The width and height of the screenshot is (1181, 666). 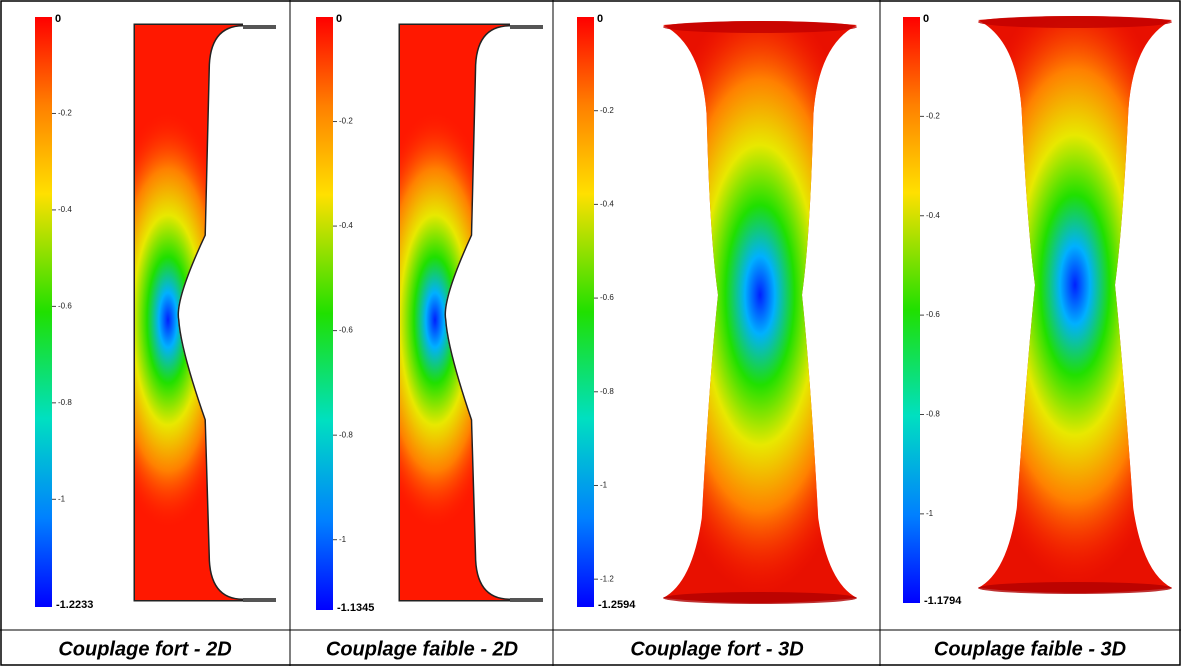 What do you see at coordinates (1030, 649) in the screenshot?
I see `caption: Couplage faible - 3D` at bounding box center [1030, 649].